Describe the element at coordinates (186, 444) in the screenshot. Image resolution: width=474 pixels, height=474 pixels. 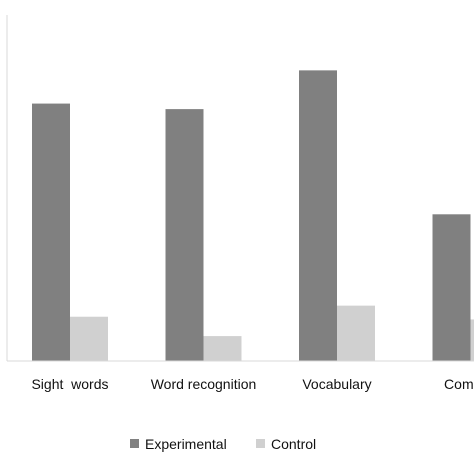
I see `legend-label-experimental: Experimental` at that location.